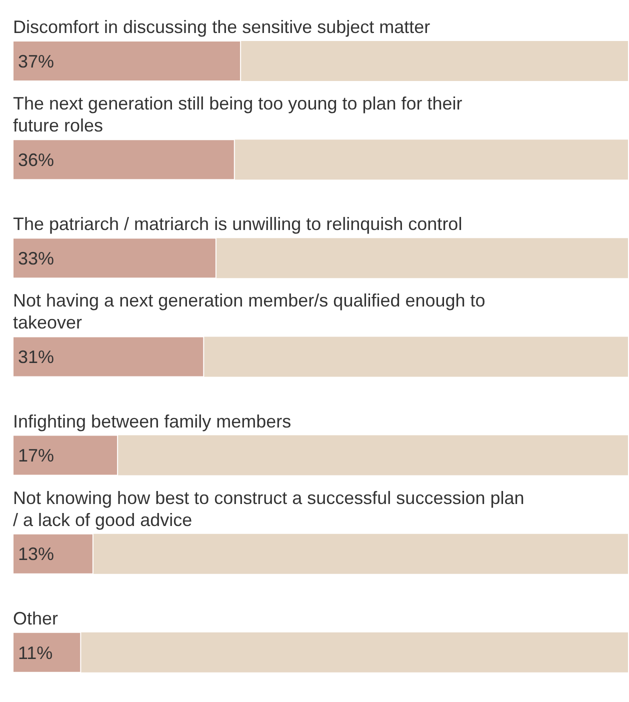  What do you see at coordinates (249, 311) in the screenshot?
I see `y-tick-label: Not having a next generation member/s qualified enough to takeover` at bounding box center [249, 311].